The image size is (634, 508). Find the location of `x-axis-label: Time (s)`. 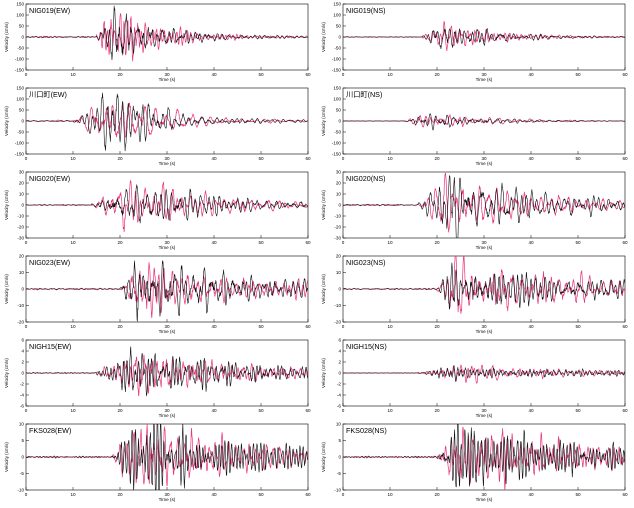

x-axis-label: Time (s) is located at coordinates (167, 247).